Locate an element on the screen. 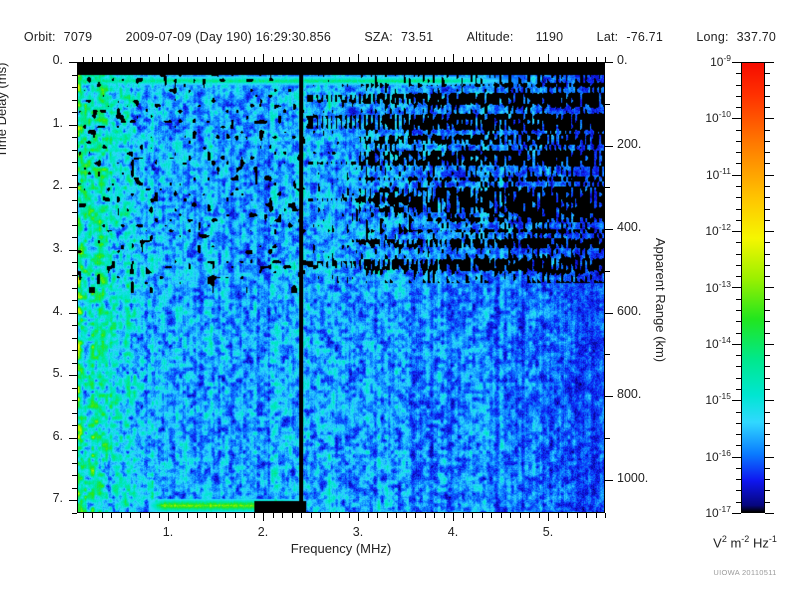 The width and height of the screenshot is (800, 600). unit-volts: V is located at coordinates (717, 543).